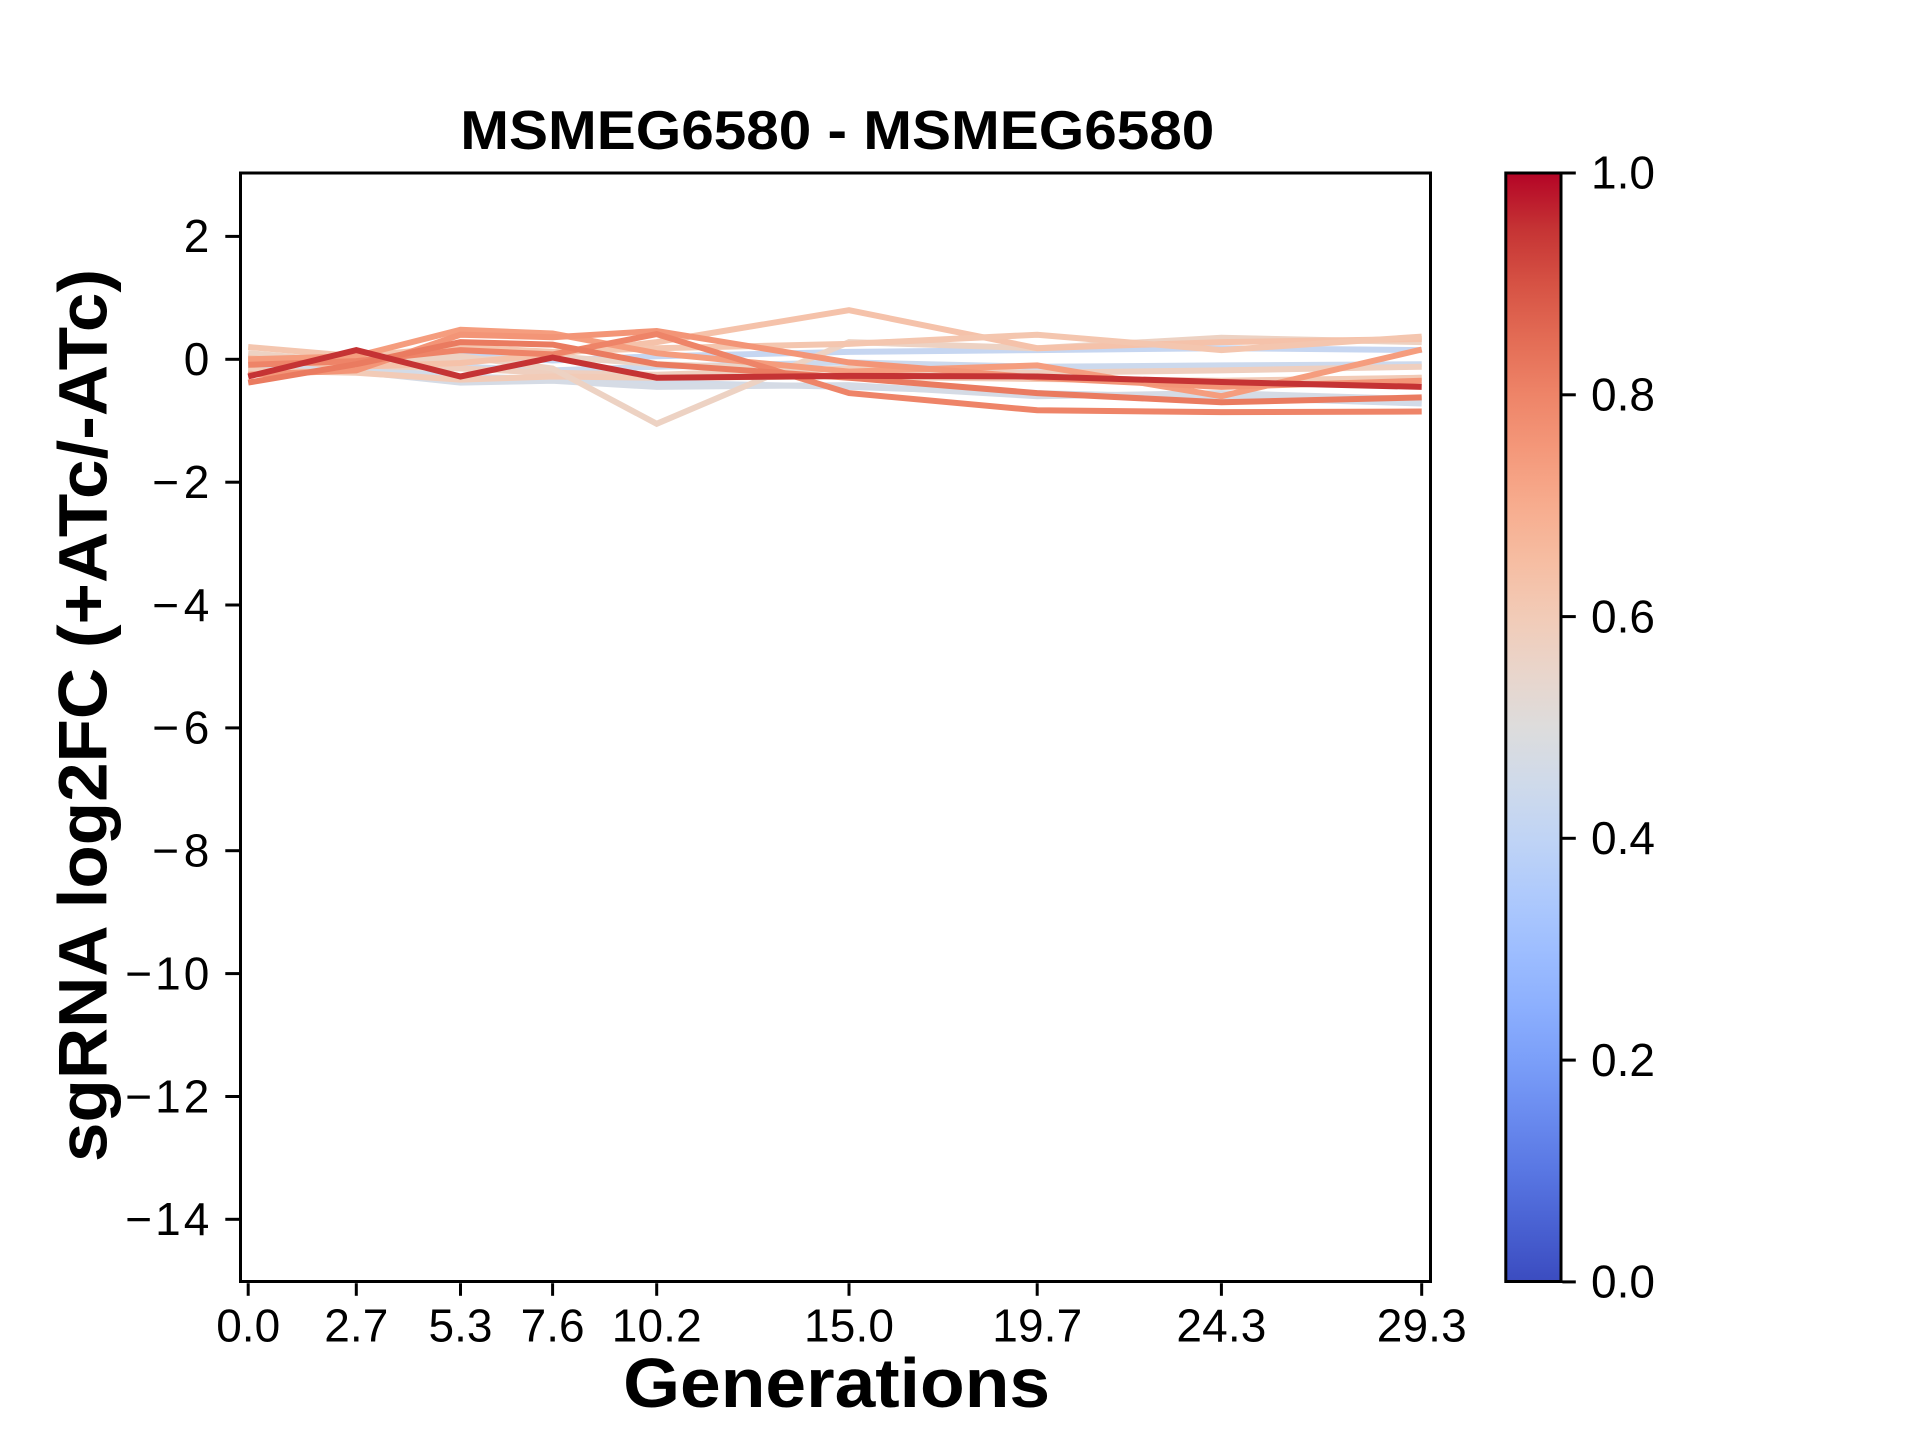 Image resolution: width=1920 pixels, height=1440 pixels. Describe the element at coordinates (657, 1325) in the screenshot. I see `svg-text: 10.2` at that location.